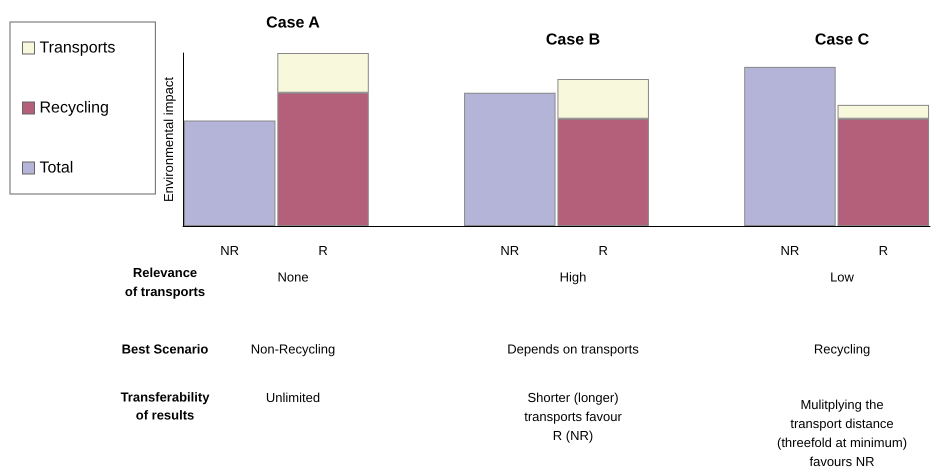 The image size is (940, 476). What do you see at coordinates (293, 397) in the screenshot?
I see `text: Unlimited` at bounding box center [293, 397].